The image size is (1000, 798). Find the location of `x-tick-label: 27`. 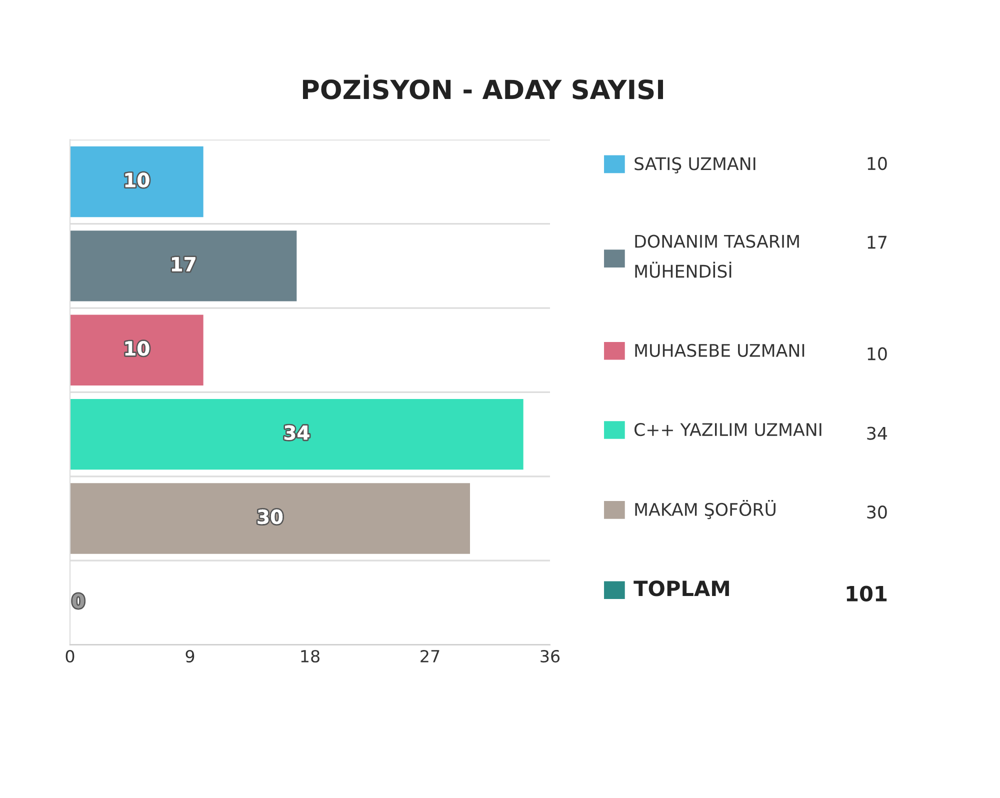

x-tick-label: 27 is located at coordinates (430, 656).